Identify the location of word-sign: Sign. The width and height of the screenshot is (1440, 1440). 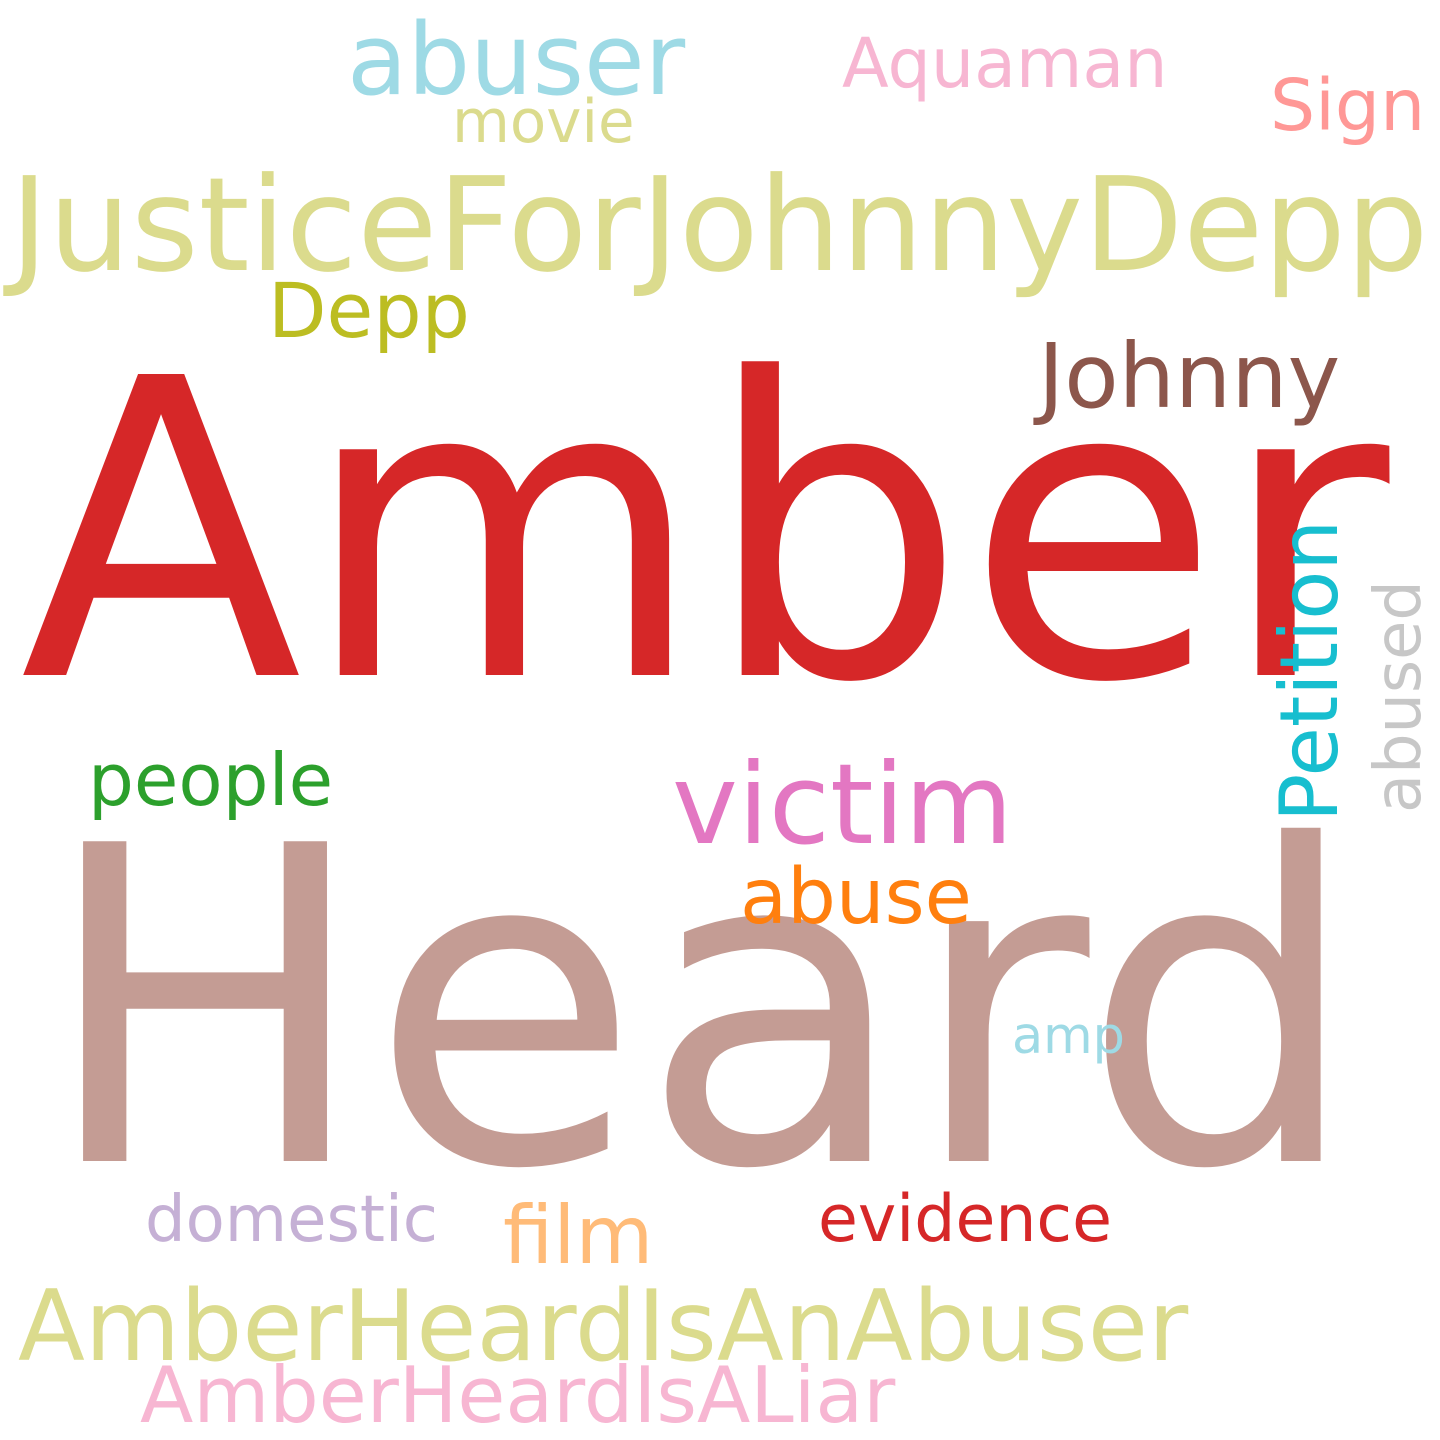
(1348, 105).